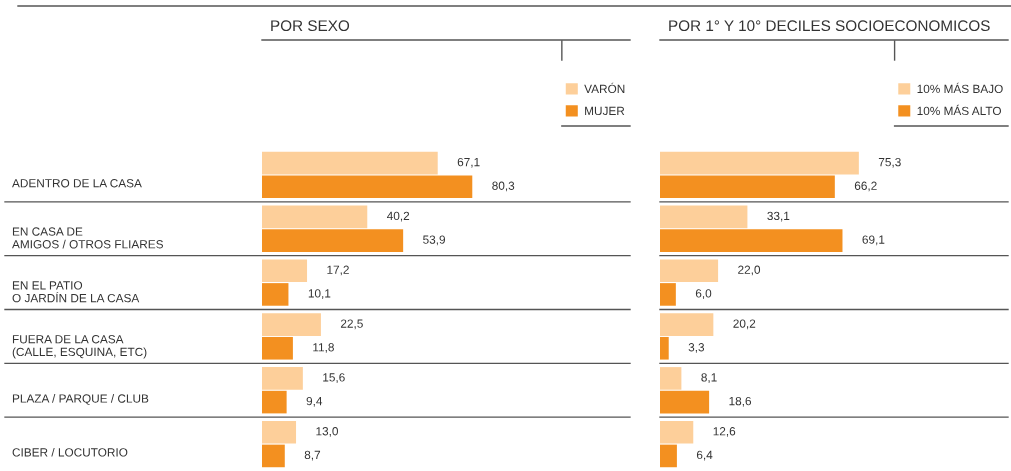 The image size is (1011, 471). I want to click on data-label: 20,2, so click(744, 324).